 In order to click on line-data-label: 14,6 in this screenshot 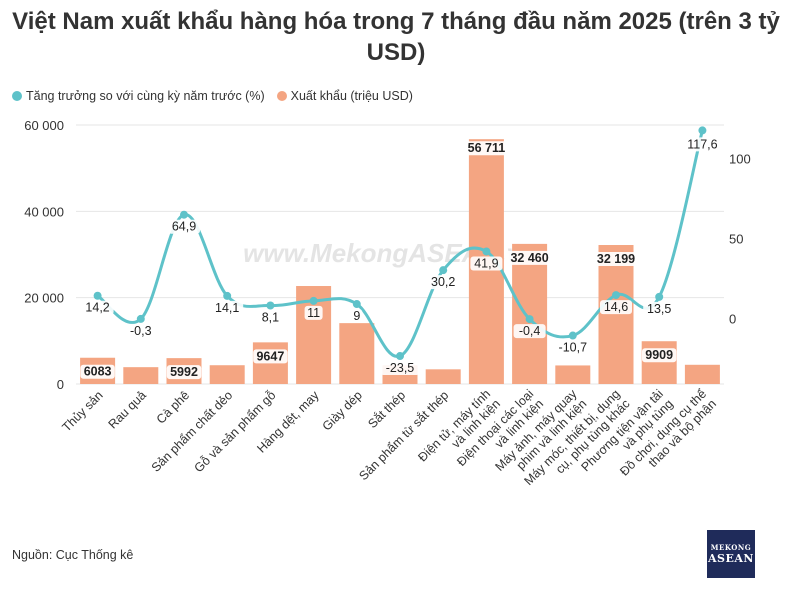, I will do `click(616, 307)`.